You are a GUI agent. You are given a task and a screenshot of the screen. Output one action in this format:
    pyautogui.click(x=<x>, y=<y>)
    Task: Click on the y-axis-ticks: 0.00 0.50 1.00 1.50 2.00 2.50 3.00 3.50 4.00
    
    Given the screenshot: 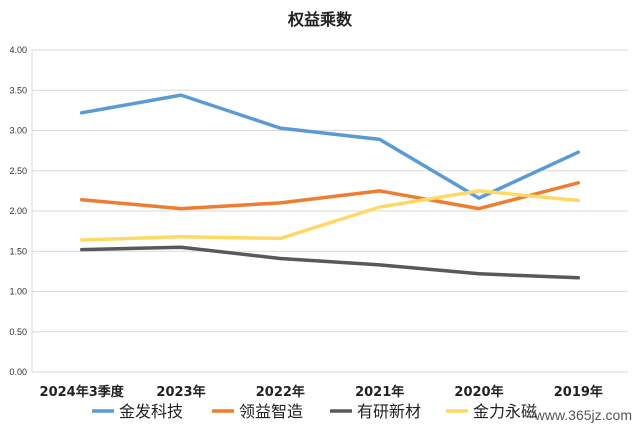 What is the action you would take?
    pyautogui.click(x=18, y=211)
    